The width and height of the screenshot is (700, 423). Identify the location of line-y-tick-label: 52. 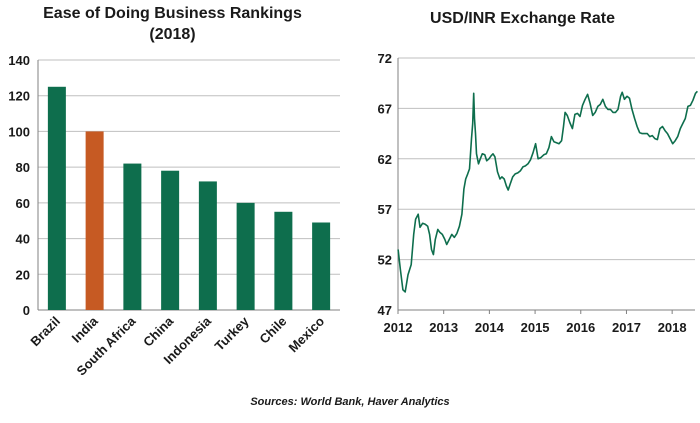
(385, 260).